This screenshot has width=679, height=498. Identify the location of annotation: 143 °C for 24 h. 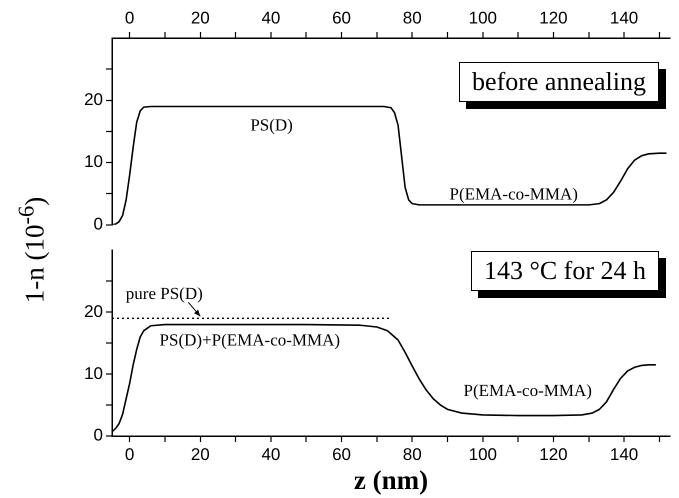
(564, 271).